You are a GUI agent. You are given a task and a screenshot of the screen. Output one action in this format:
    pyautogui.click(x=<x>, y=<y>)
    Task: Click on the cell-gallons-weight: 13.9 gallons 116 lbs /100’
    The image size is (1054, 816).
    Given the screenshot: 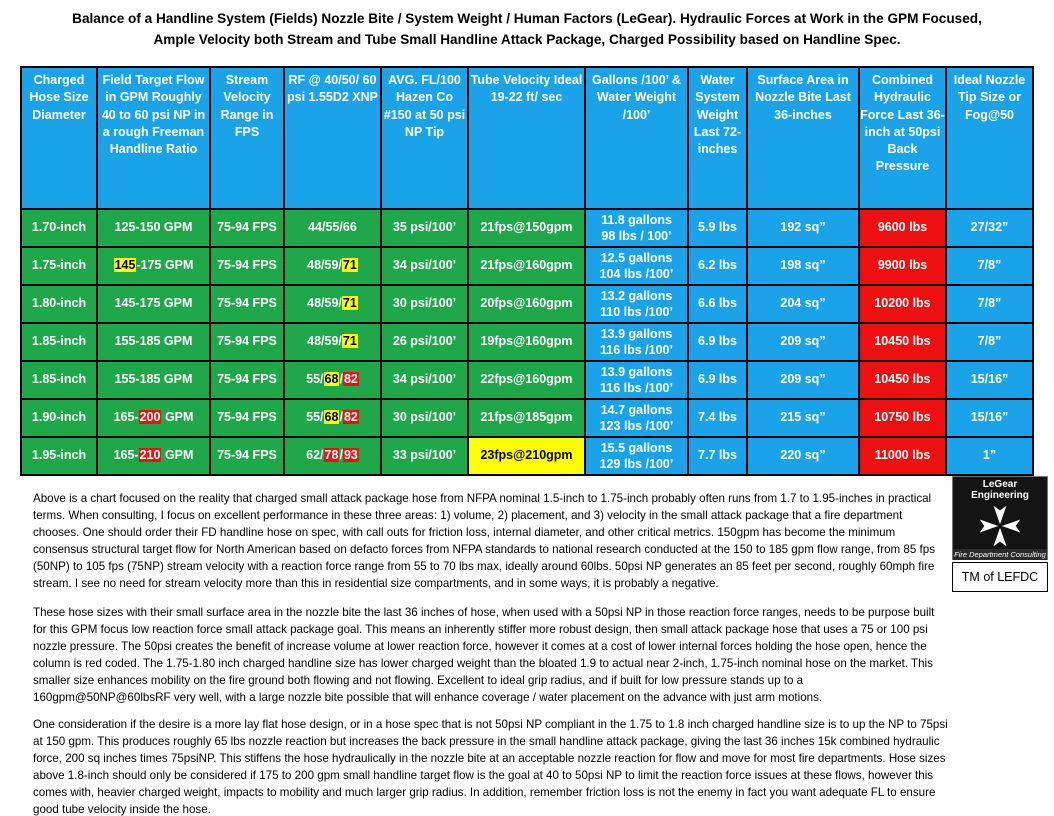 What is the action you would take?
    pyautogui.click(x=636, y=342)
    